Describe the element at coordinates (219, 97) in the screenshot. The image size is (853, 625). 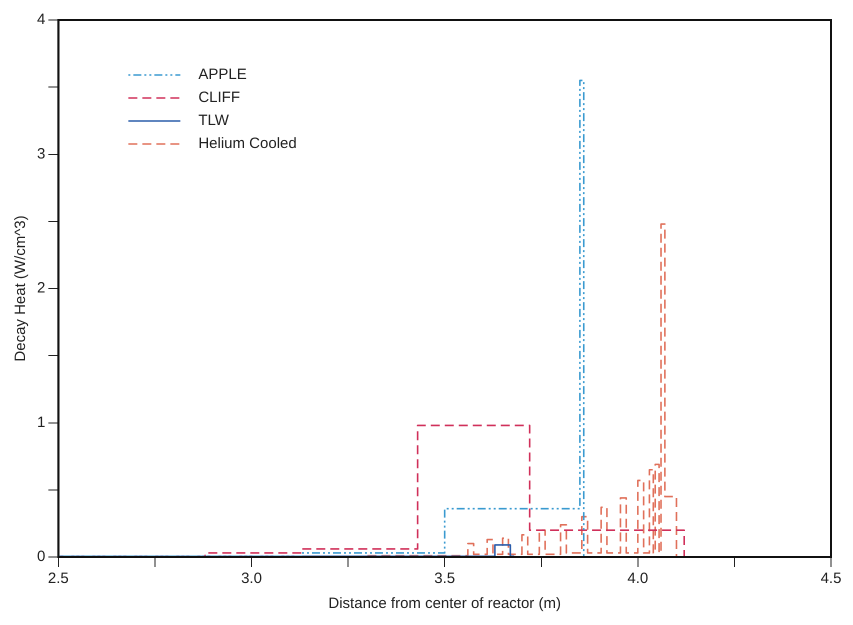
I see `legend-label: CLIFF` at that location.